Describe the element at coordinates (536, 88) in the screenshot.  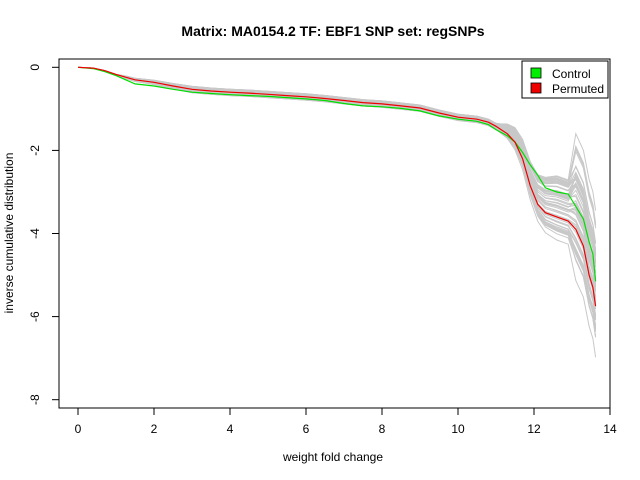
I see `legend-swatch-permuted` at that location.